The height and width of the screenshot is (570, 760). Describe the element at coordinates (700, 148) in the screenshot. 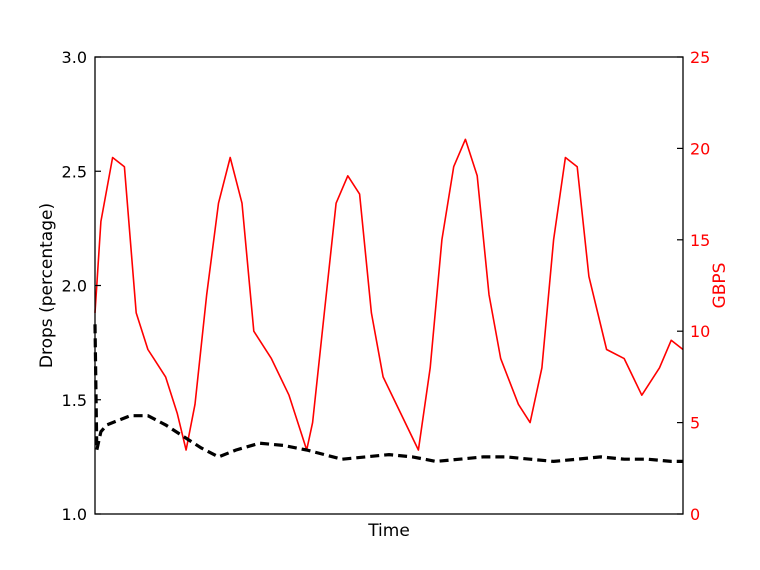

I see `right-y-tick-label: 20` at that location.